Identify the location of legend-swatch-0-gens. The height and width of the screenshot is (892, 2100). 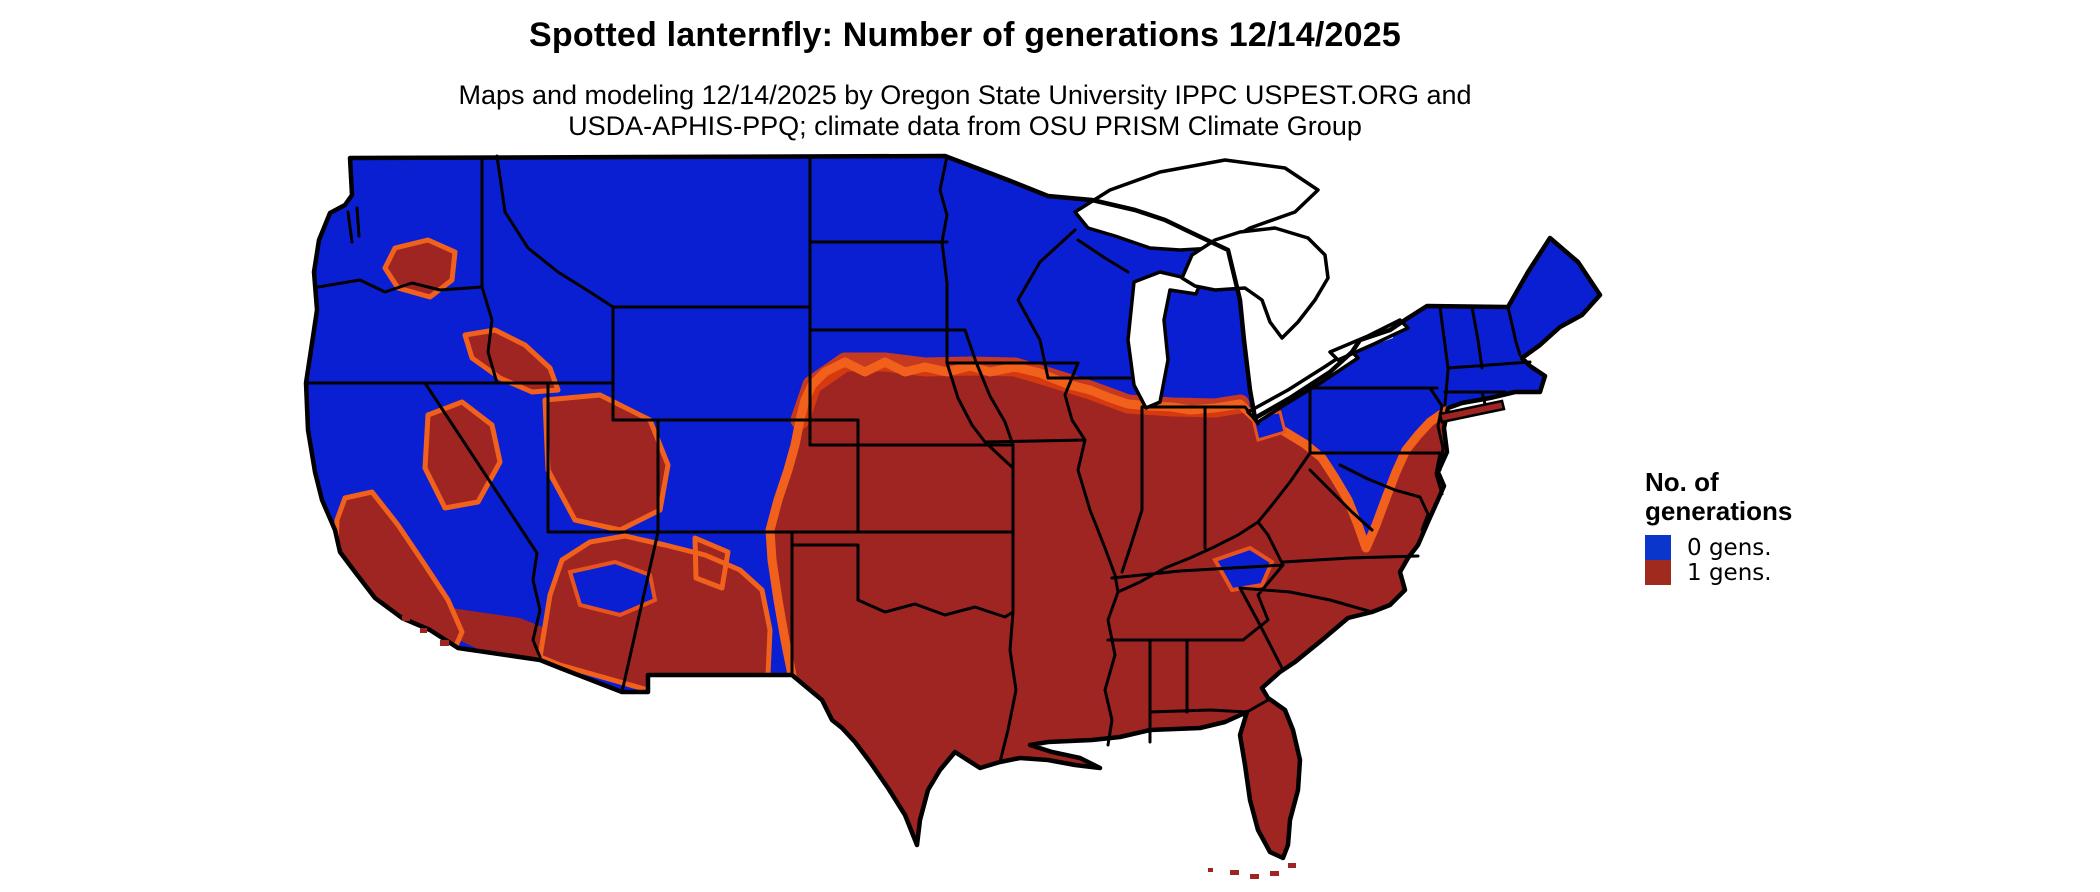
(1658, 547).